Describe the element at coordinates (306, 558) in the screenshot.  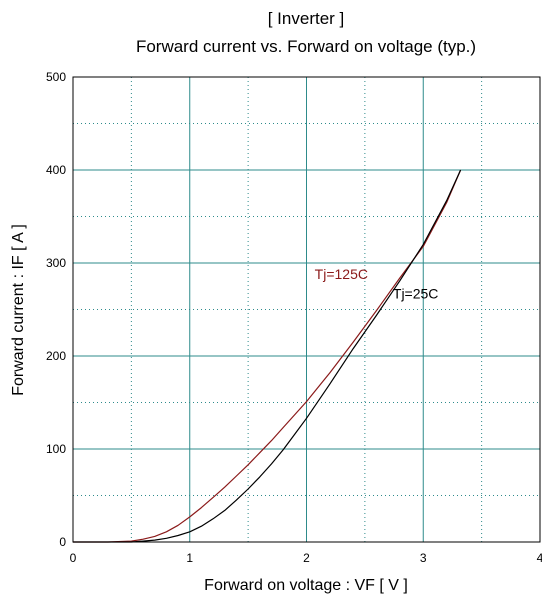
I see `x-tick-label: 2` at that location.